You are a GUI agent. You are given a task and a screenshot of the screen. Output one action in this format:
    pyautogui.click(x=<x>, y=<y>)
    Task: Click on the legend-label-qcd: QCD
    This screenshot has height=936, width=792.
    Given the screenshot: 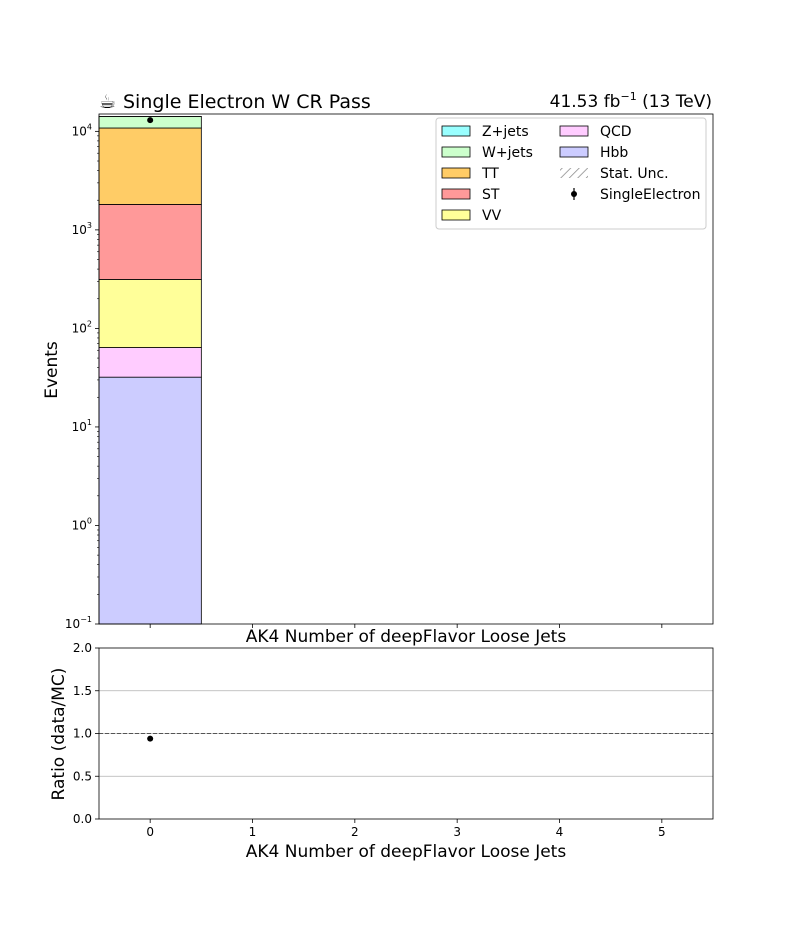 What is the action you would take?
    pyautogui.click(x=616, y=132)
    